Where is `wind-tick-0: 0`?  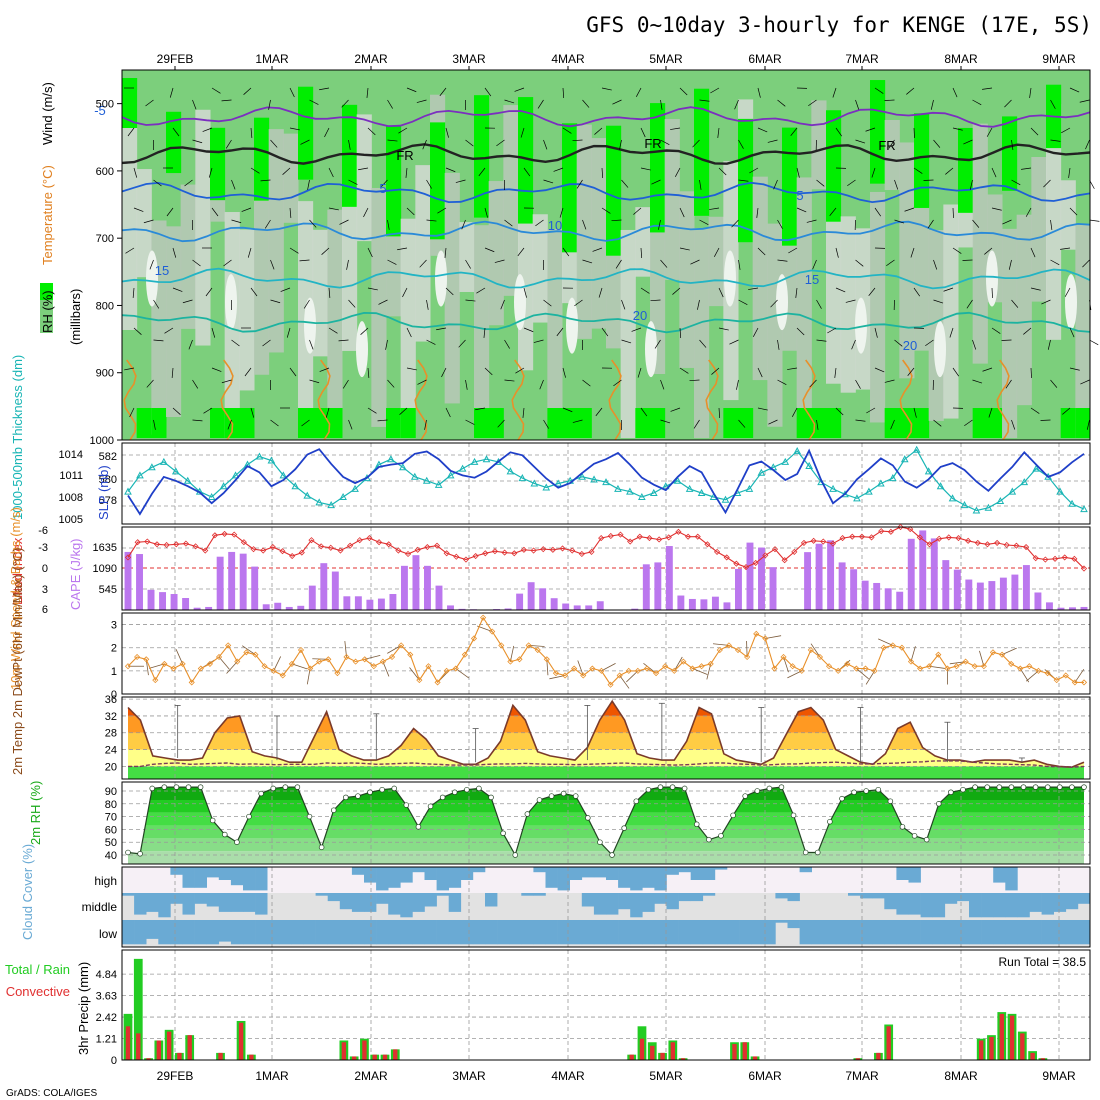 wind-tick-0: 0 is located at coordinates (114, 695).